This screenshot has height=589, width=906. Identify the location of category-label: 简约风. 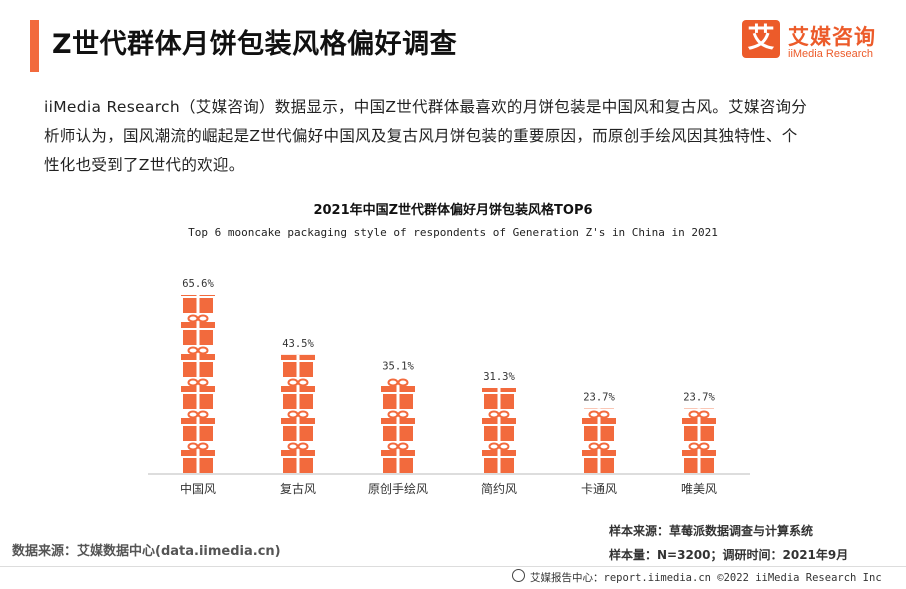
(499, 488).